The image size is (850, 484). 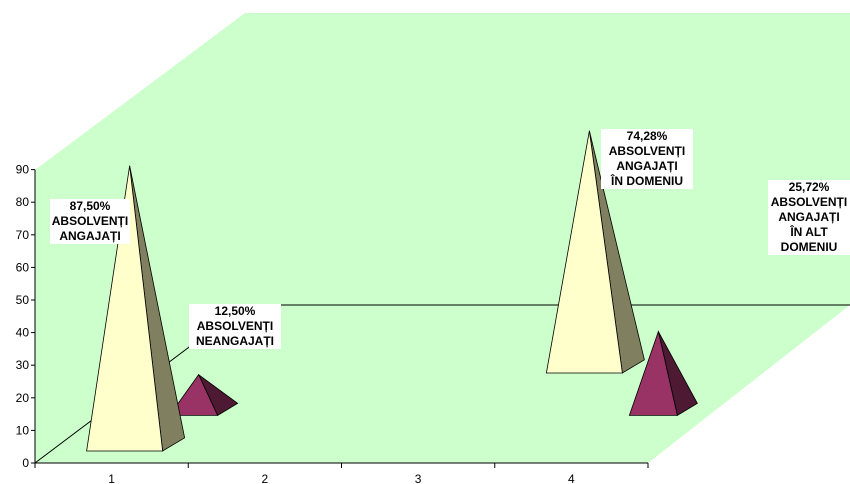 I want to click on y-tick-label: 0, so click(x=25, y=463).